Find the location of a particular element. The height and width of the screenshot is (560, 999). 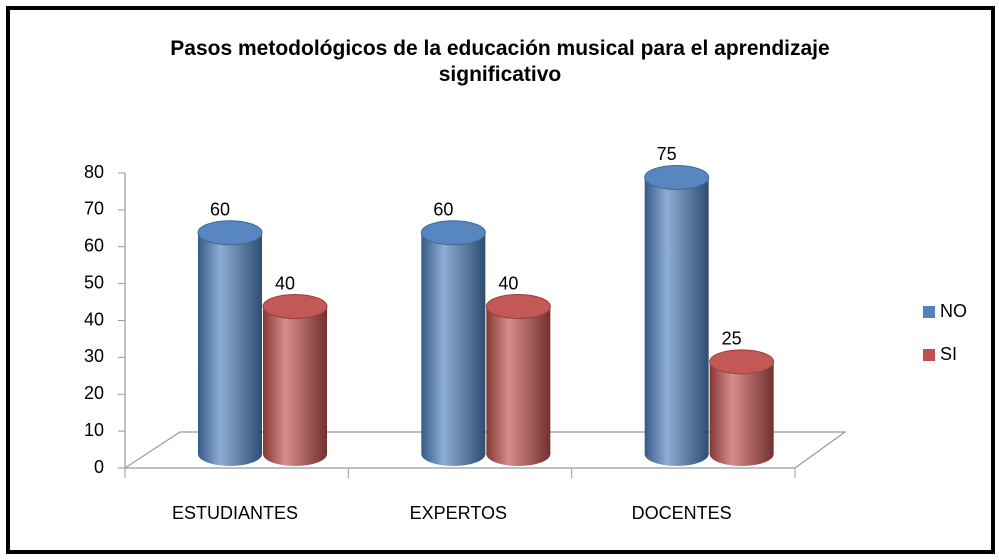

x-tick-label: ESTUDIANTES is located at coordinates (235, 513).